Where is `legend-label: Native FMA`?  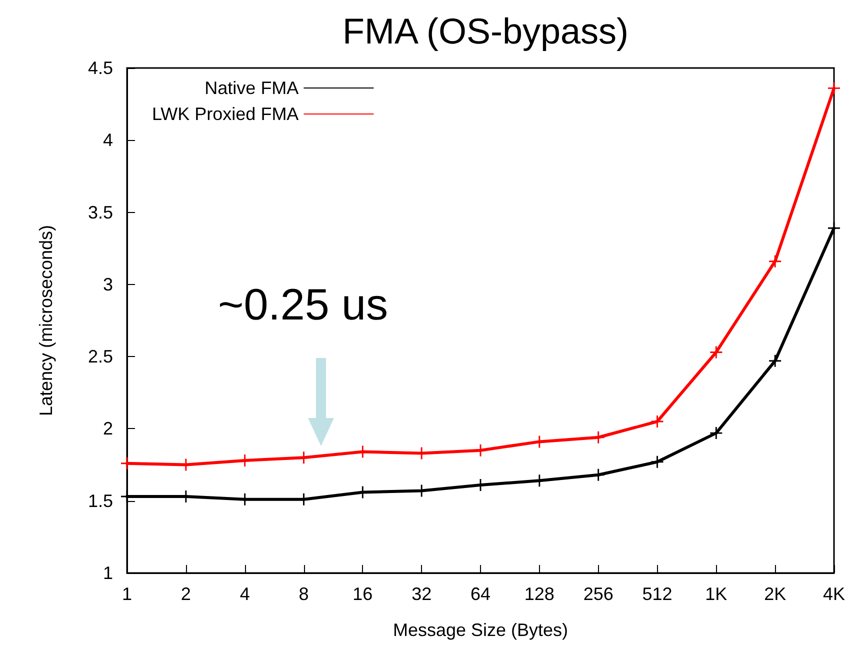 legend-label: Native FMA is located at coordinates (251, 88).